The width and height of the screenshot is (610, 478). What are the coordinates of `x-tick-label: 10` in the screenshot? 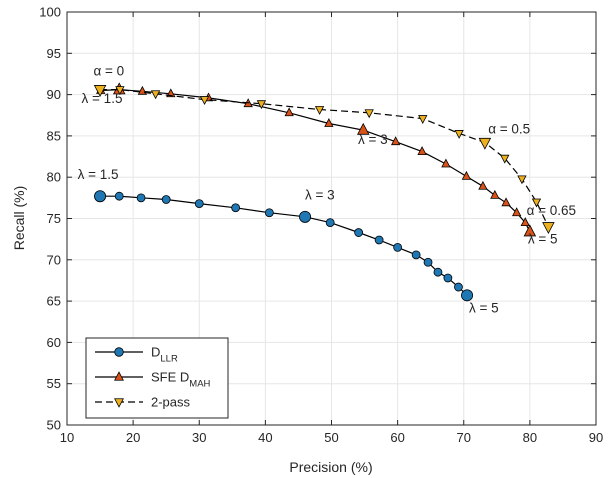 It's located at (67, 437).